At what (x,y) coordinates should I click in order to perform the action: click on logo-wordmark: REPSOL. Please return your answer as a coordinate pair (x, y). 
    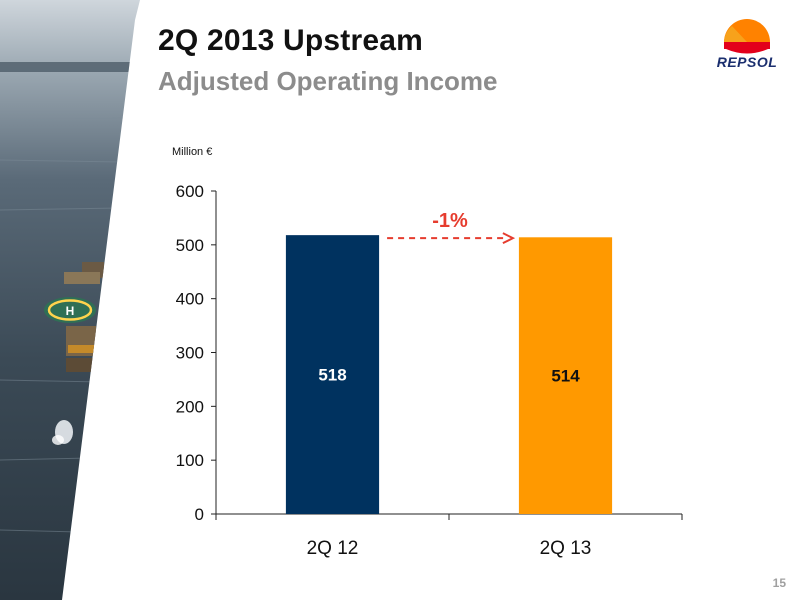
    Looking at the image, I should click on (747, 62).